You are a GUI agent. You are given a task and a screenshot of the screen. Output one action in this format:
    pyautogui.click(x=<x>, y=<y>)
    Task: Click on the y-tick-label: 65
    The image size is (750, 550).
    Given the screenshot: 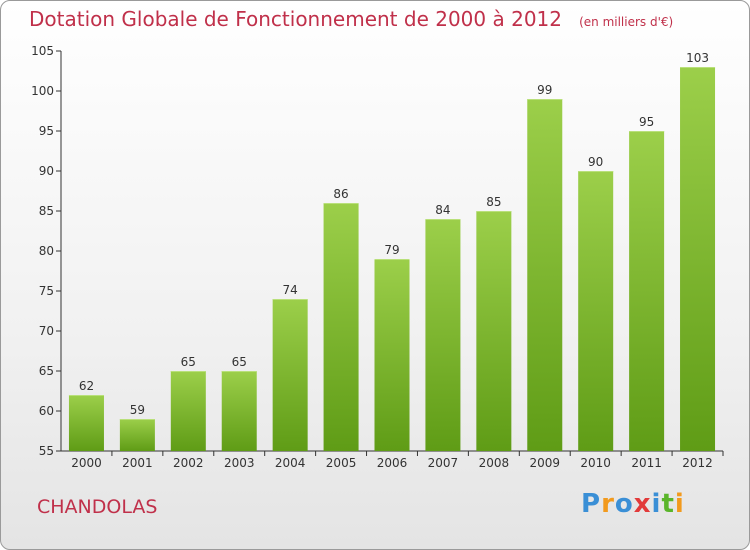 What is the action you would take?
    pyautogui.click(x=46, y=371)
    